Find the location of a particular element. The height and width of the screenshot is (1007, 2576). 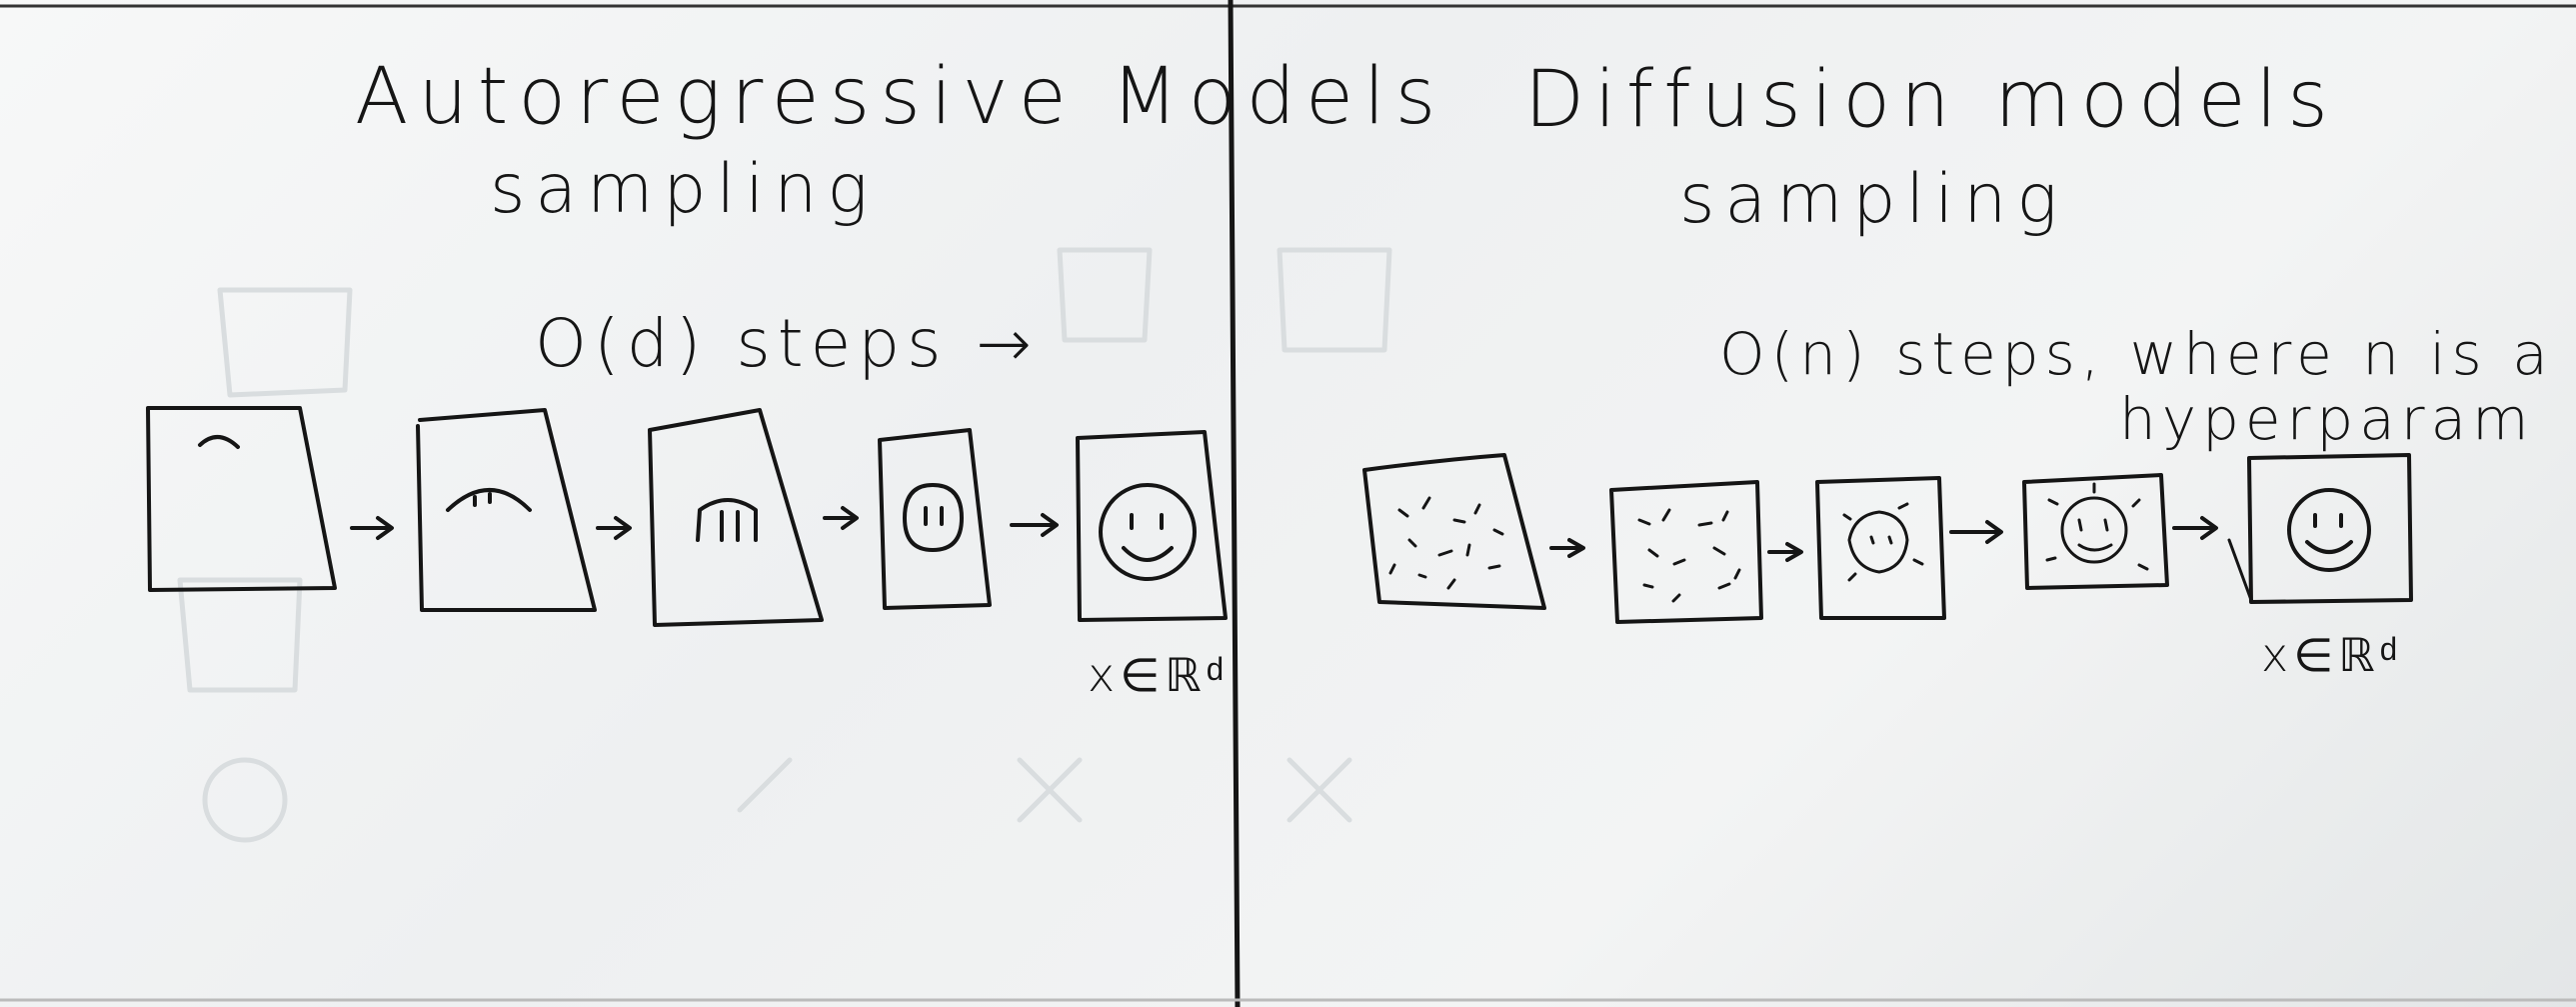

ar-subtitle: sampling is located at coordinates (685, 189).